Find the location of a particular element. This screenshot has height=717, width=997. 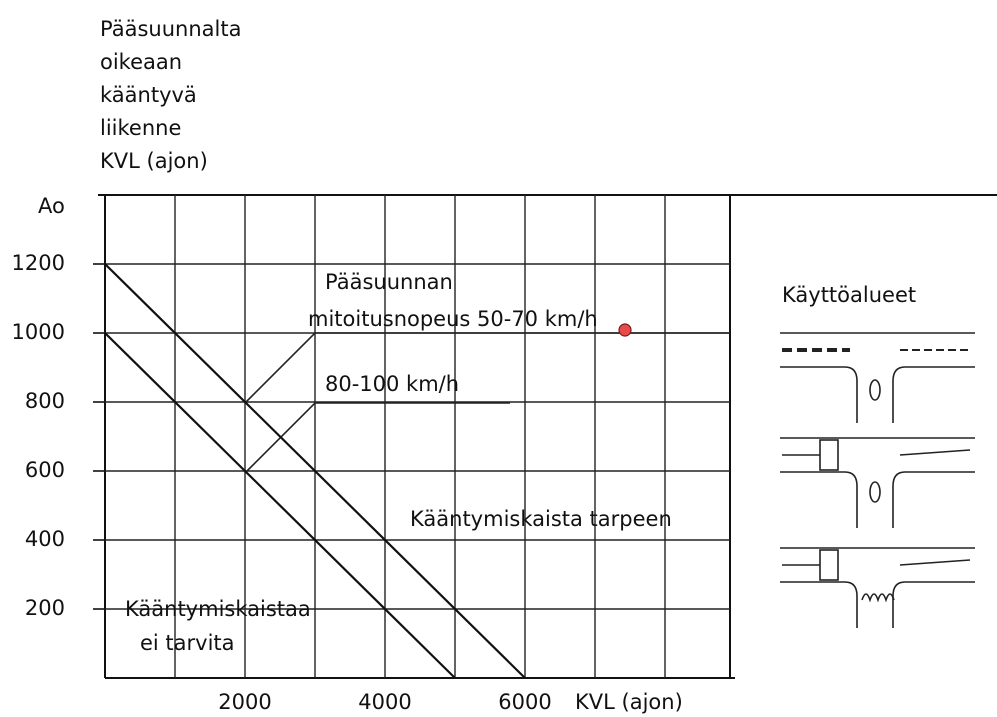

annotation: ei tarvita is located at coordinates (187, 643).